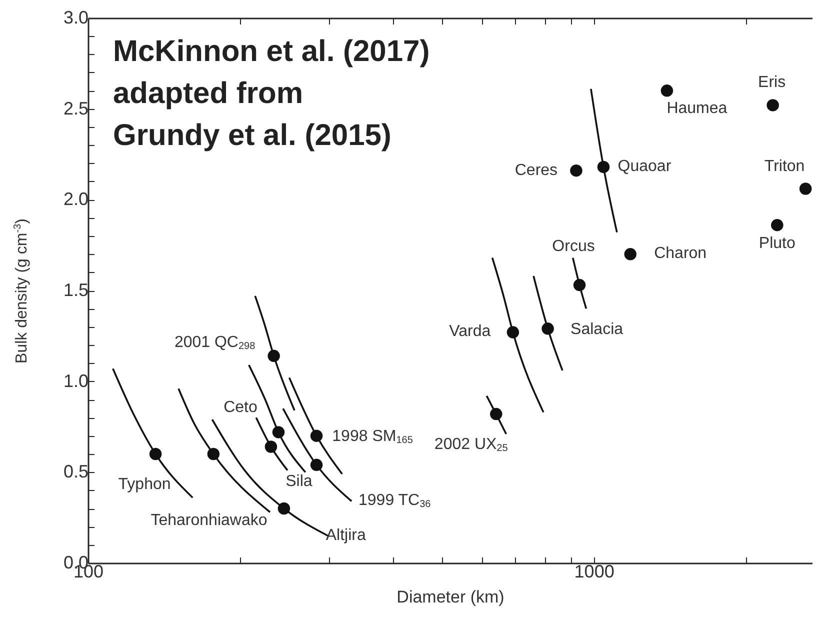 The image size is (818, 623). I want to click on x-axis-title: Diameter (km), so click(450, 597).